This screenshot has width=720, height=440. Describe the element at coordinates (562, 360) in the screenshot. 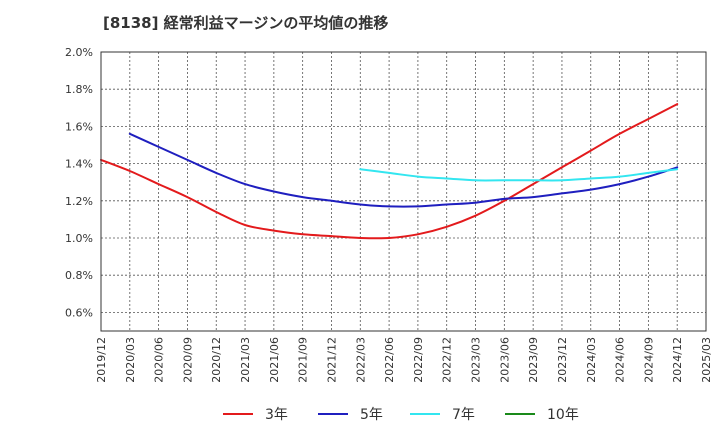

I see `x-tick-label: 2023/12` at that location.